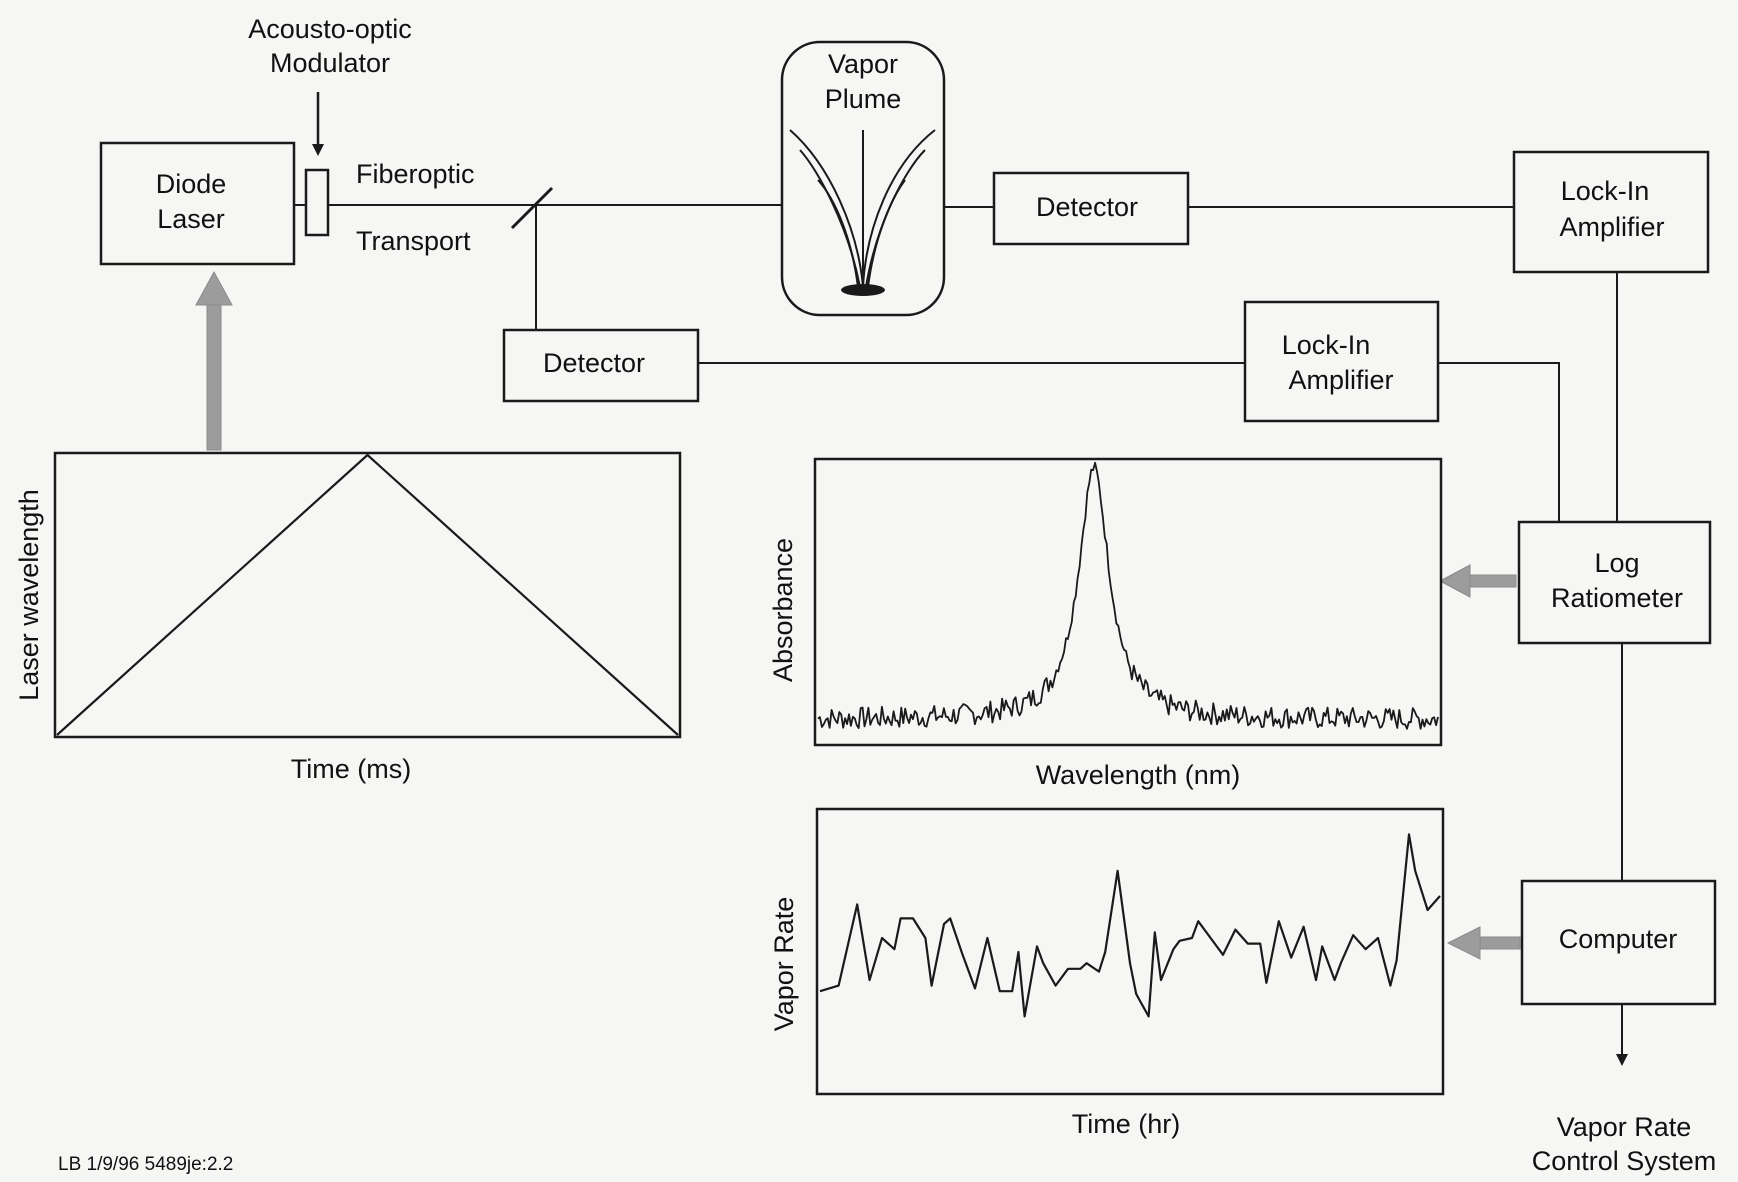 Image resolution: width=1738 pixels, height=1182 pixels. What do you see at coordinates (1618, 939) in the screenshot?
I see `computer-label: Computer` at bounding box center [1618, 939].